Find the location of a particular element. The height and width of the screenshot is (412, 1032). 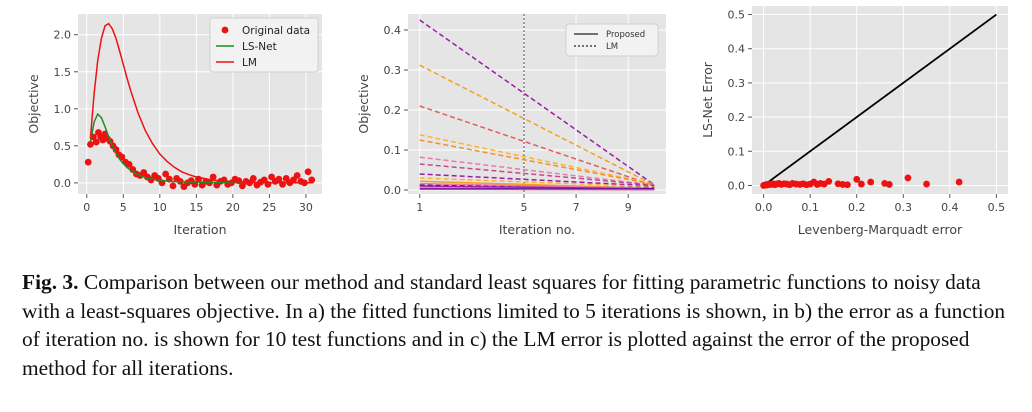

x-tick-label: 9 is located at coordinates (628, 207).